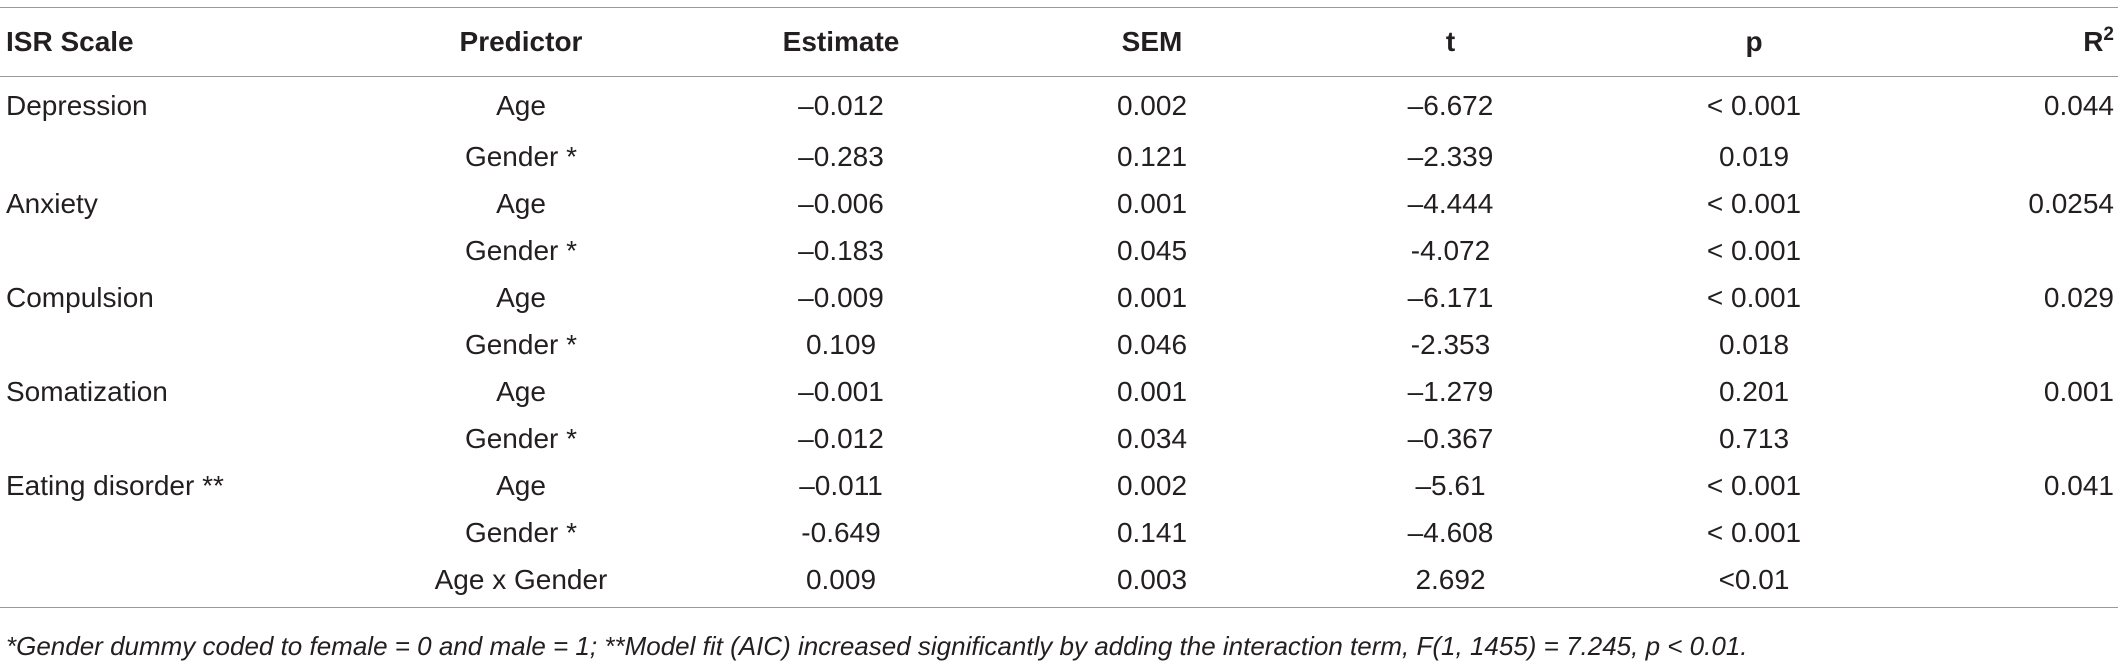  What do you see at coordinates (1152, 438) in the screenshot?
I see `cell-sem: 0.034` at bounding box center [1152, 438].